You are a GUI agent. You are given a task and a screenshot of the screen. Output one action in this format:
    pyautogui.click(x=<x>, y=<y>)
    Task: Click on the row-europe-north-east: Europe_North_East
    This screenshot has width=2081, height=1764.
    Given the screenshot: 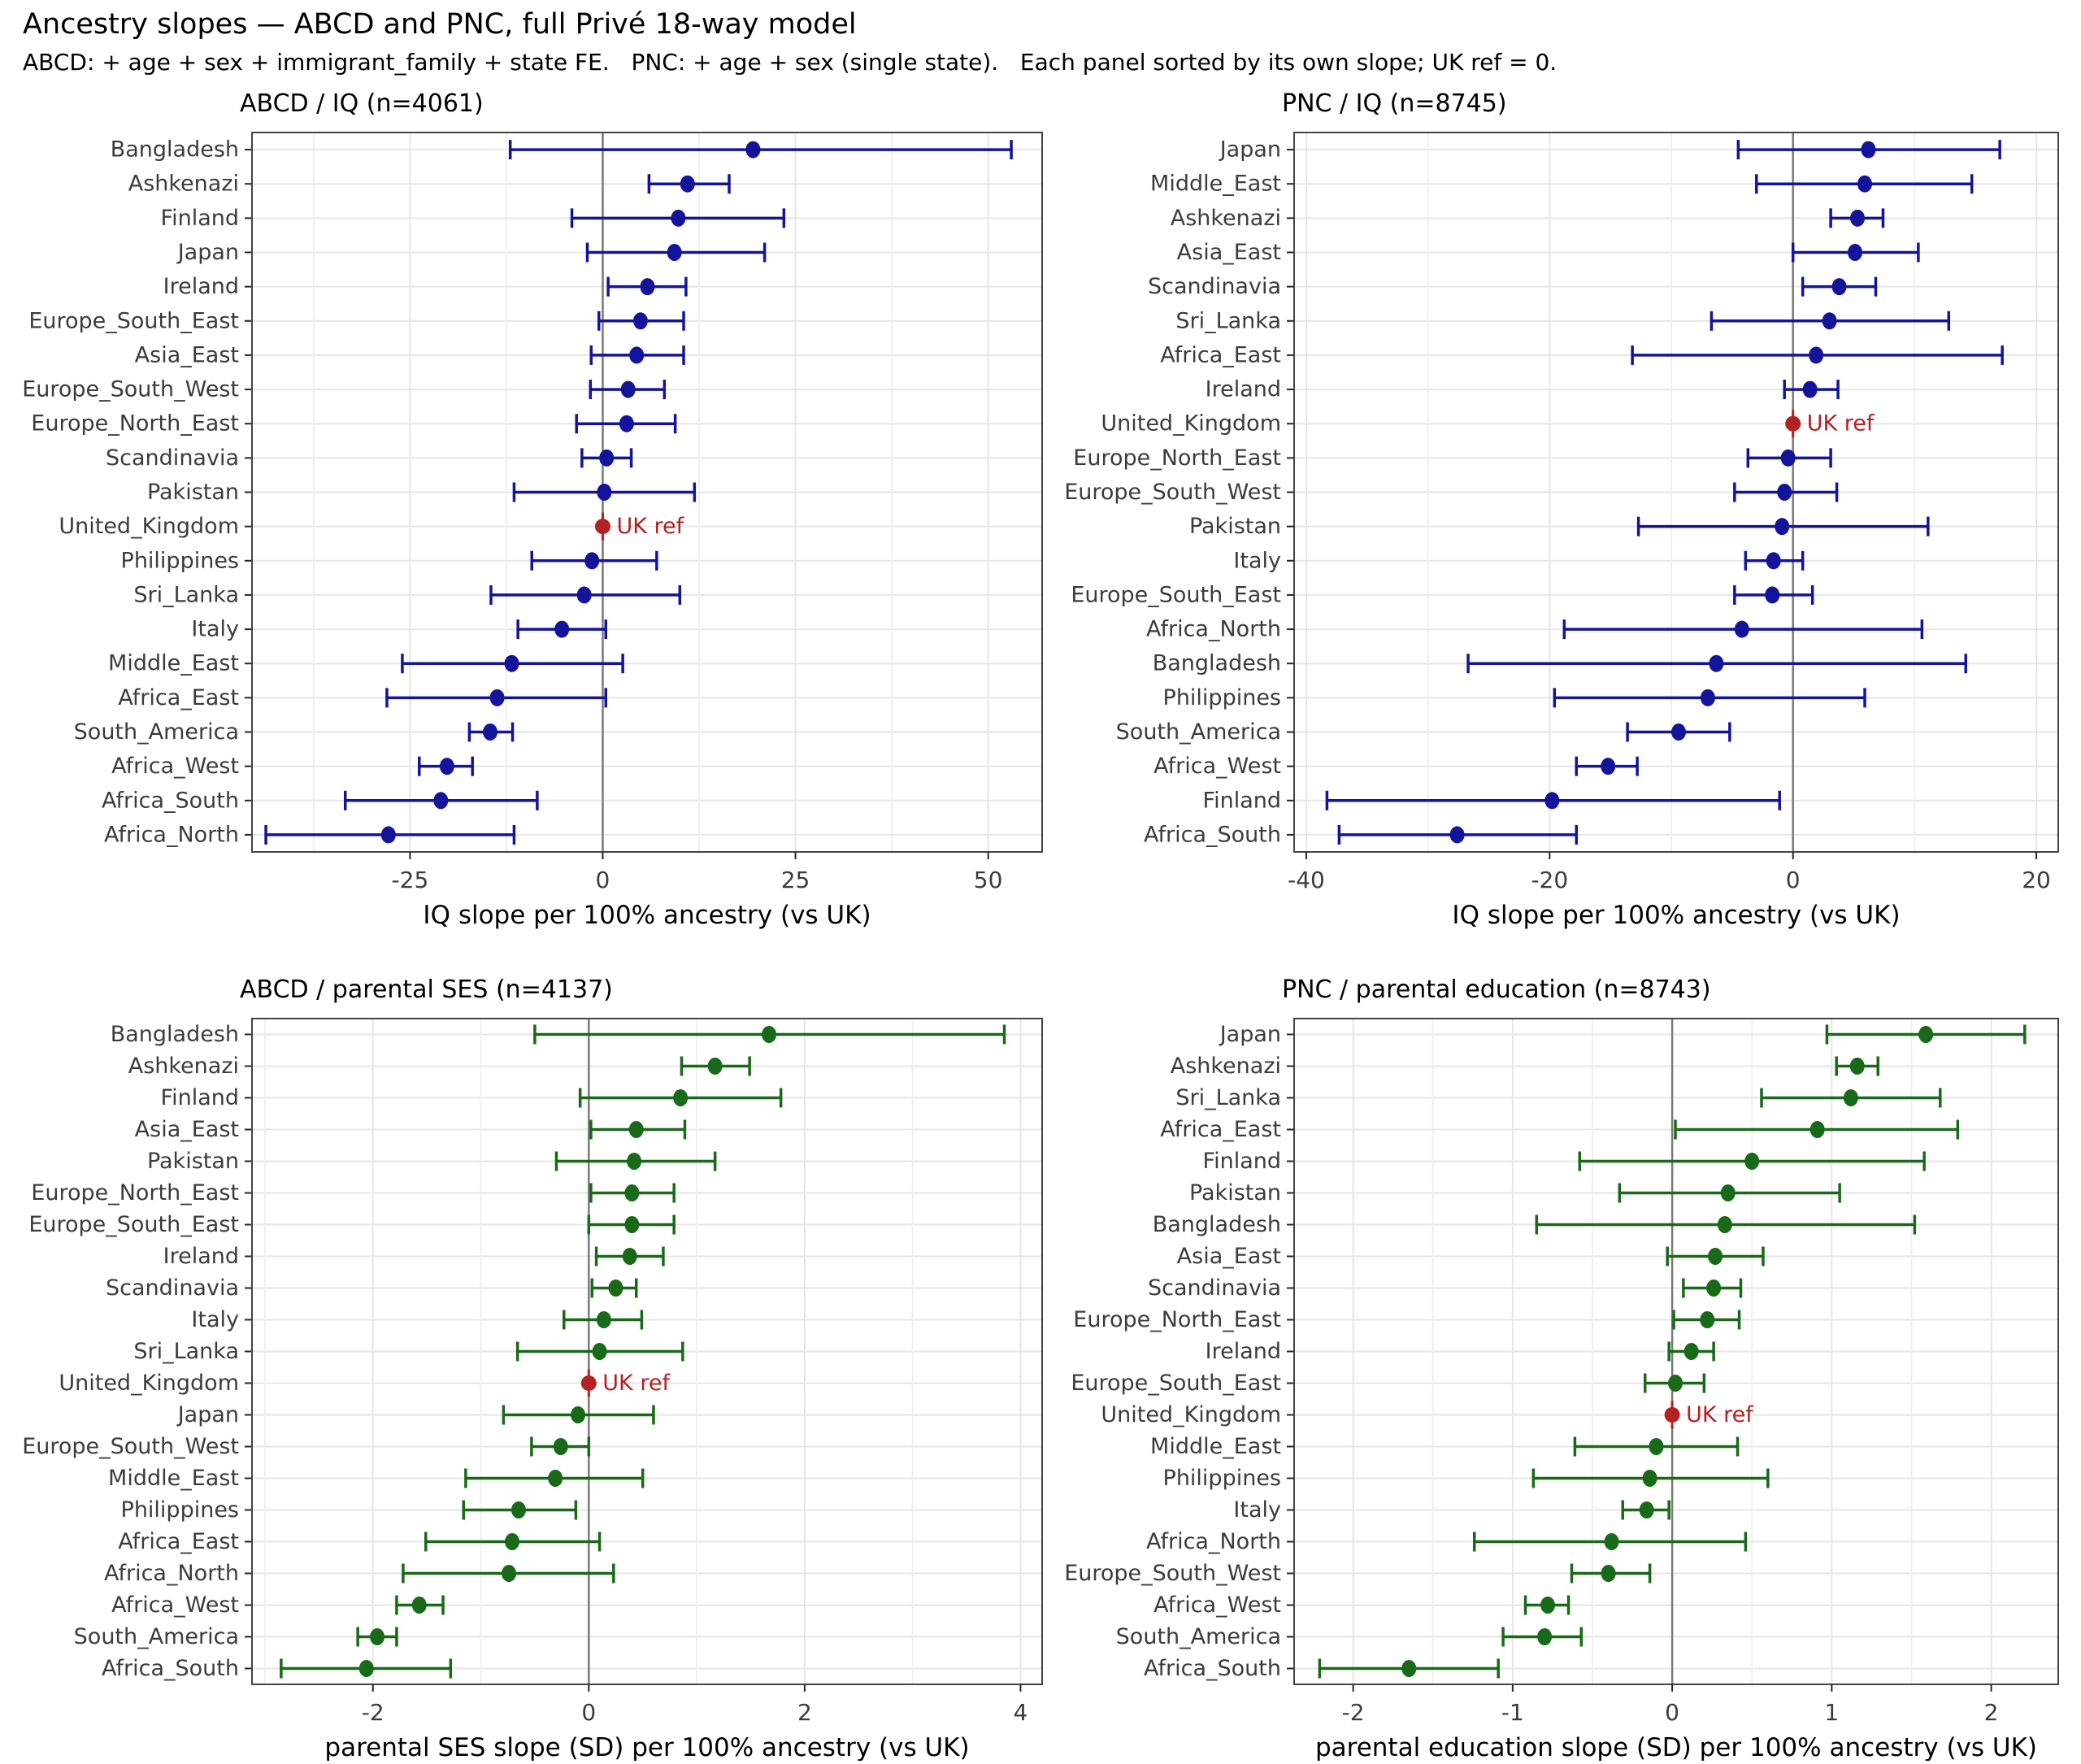 What is the action you would take?
    pyautogui.click(x=1452, y=458)
    